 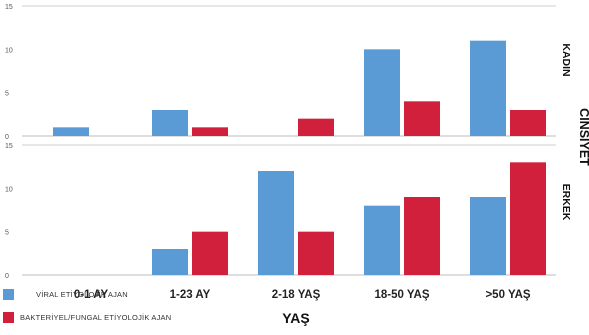 I want to click on category-axis: 0-1 AY 1-23 AY 2-18 YAŞ 18-50 YAŞ >50 YAŞ, so click(x=302, y=295).